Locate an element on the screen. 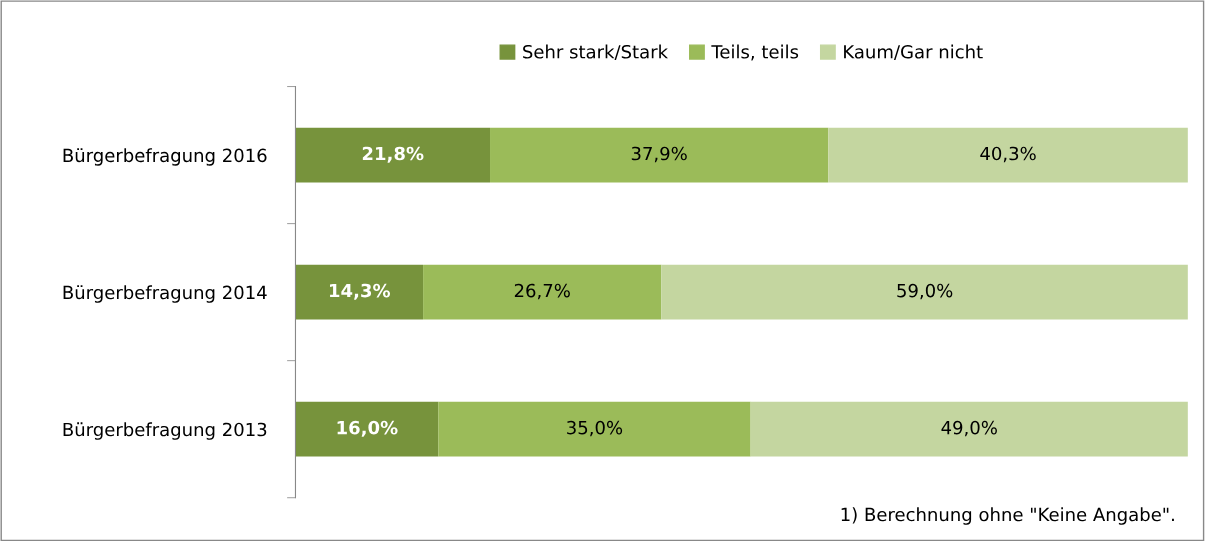 The image size is (1206, 541). data-label: 37,9% is located at coordinates (659, 154).